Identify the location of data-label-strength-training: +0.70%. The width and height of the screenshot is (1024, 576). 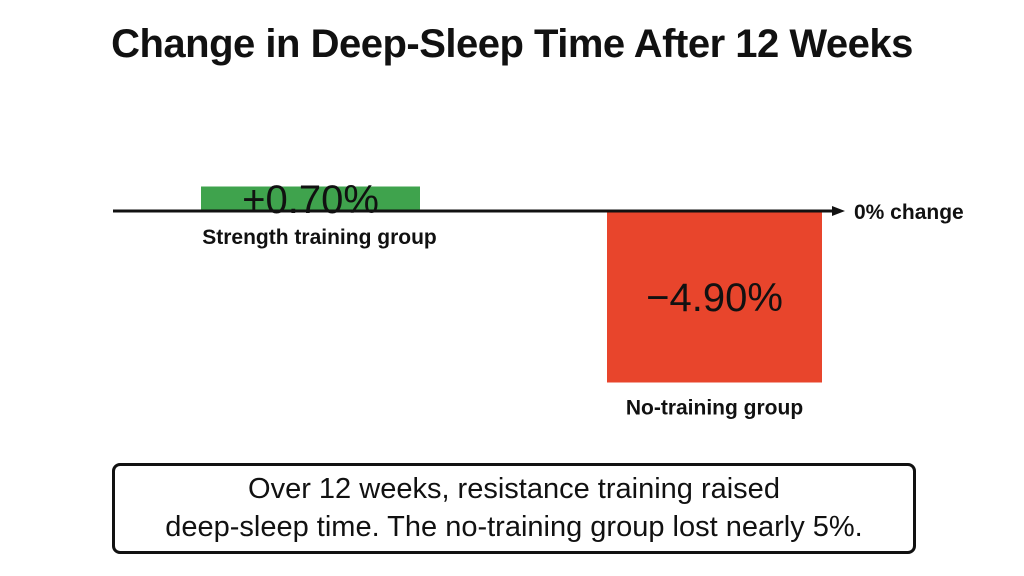
(310, 200).